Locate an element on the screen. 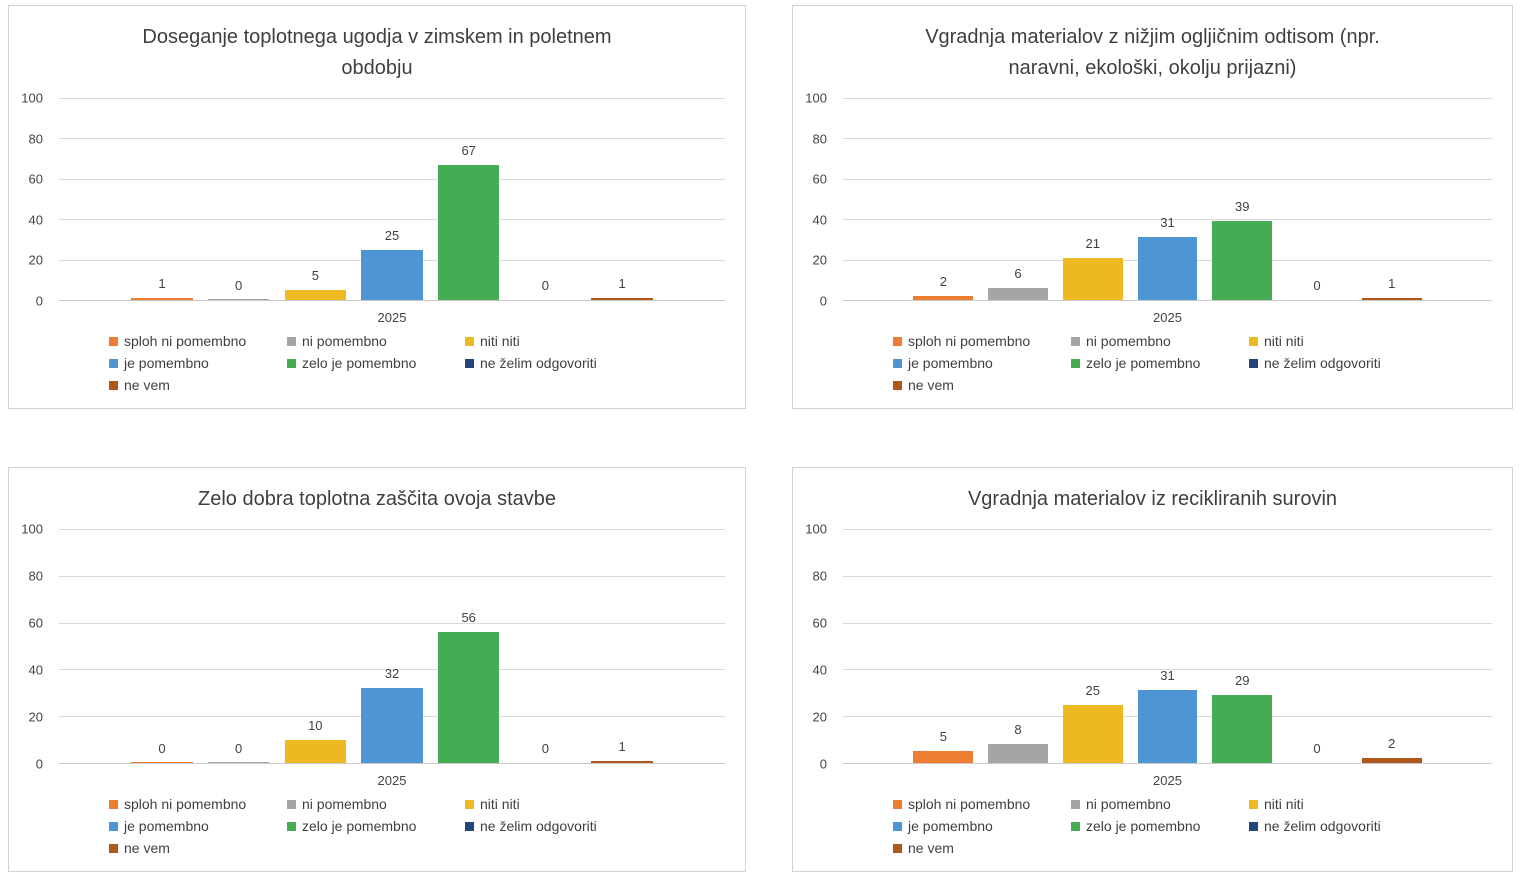  y-tick-label: 0 is located at coordinates (823, 301).